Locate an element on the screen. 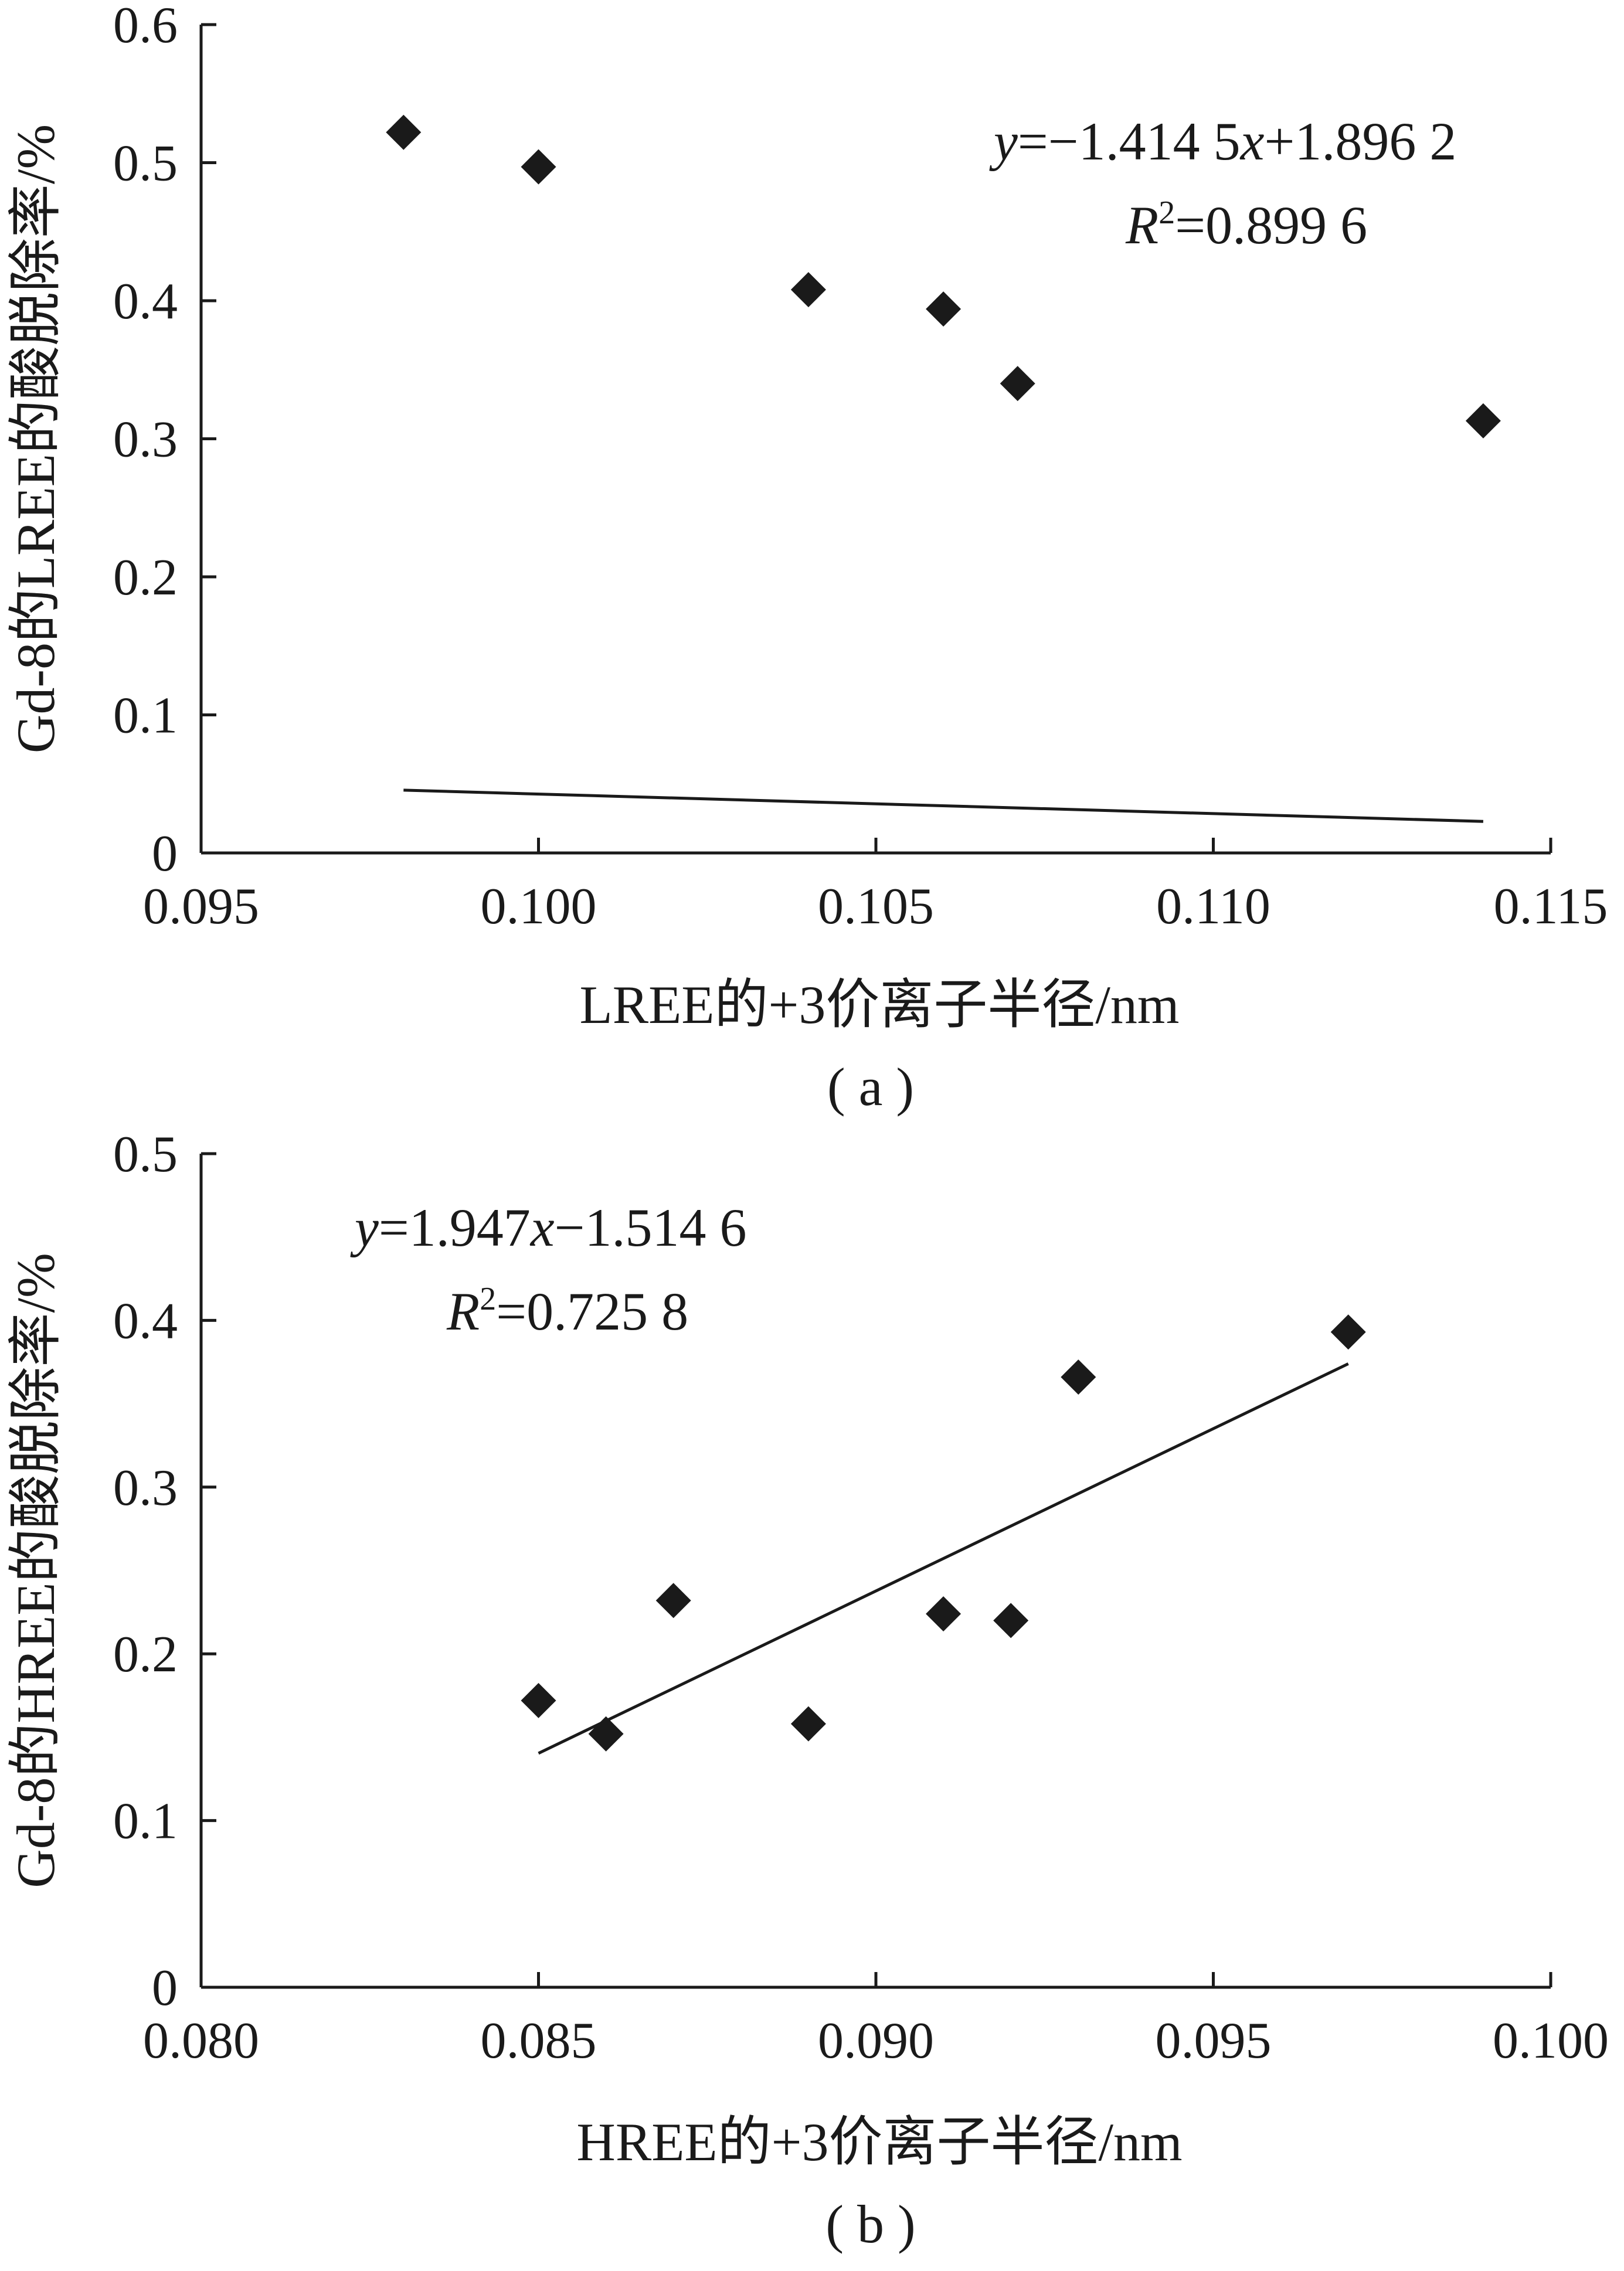 This screenshot has height=2271, width=1624. equation-intercept: −1.514 6 is located at coordinates (651, 1227).